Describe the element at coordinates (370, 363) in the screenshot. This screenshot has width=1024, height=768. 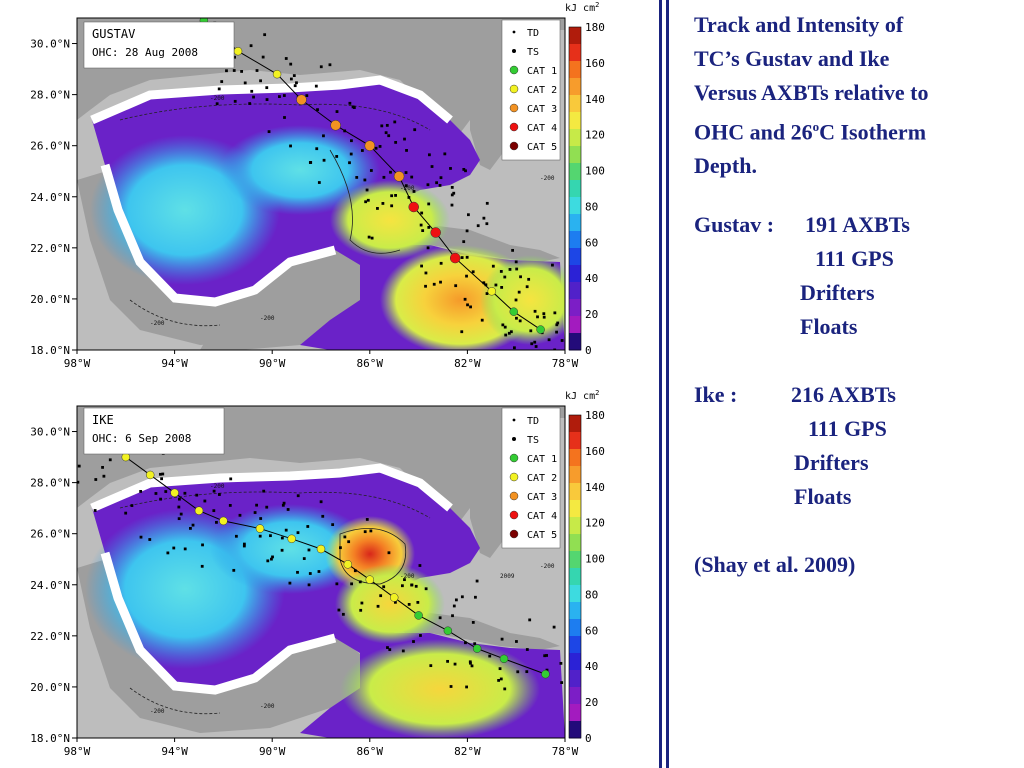
I see `lon-tick-label: 86°W` at that location.